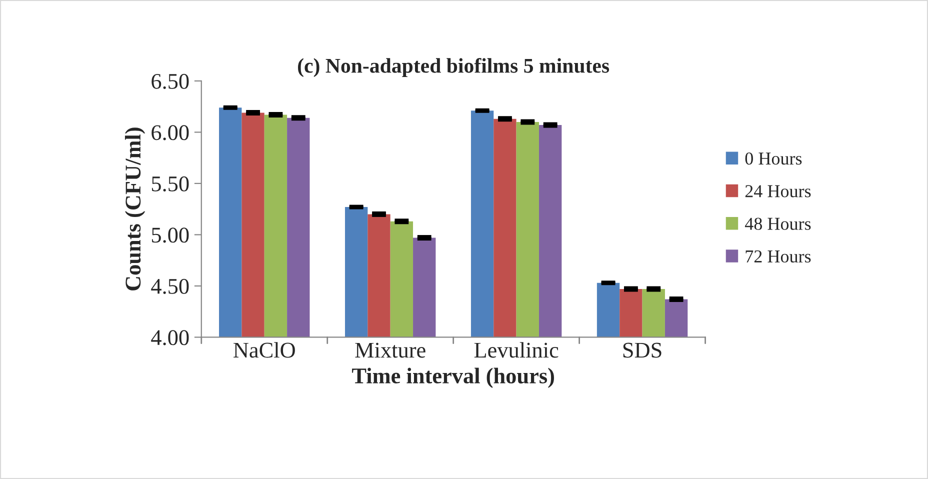  What do you see at coordinates (516, 350) in the screenshot?
I see `x-tick-label: Levulinic` at bounding box center [516, 350].